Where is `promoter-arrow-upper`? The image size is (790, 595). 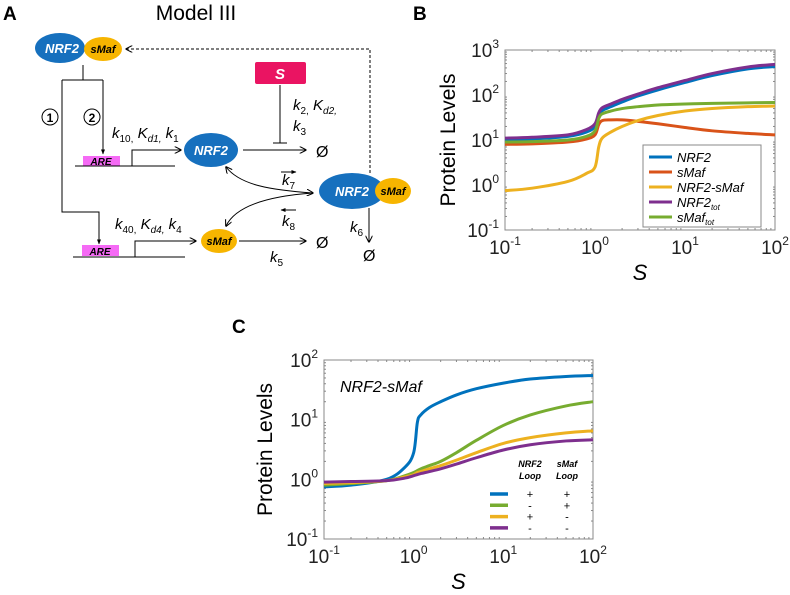
promoter-arrow-upper is located at coordinates (156, 158).